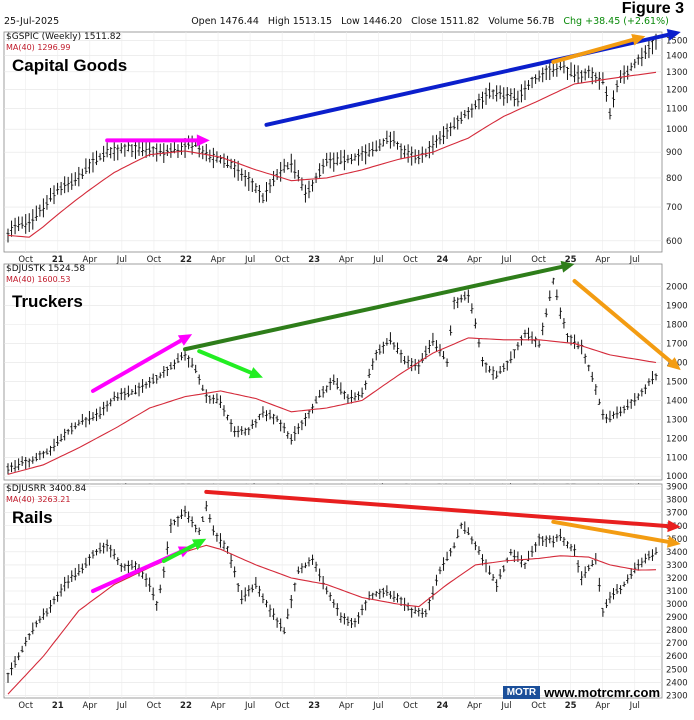  Describe the element at coordinates (571, 706) in the screenshot. I see `x-tick-label: 25` at that location.